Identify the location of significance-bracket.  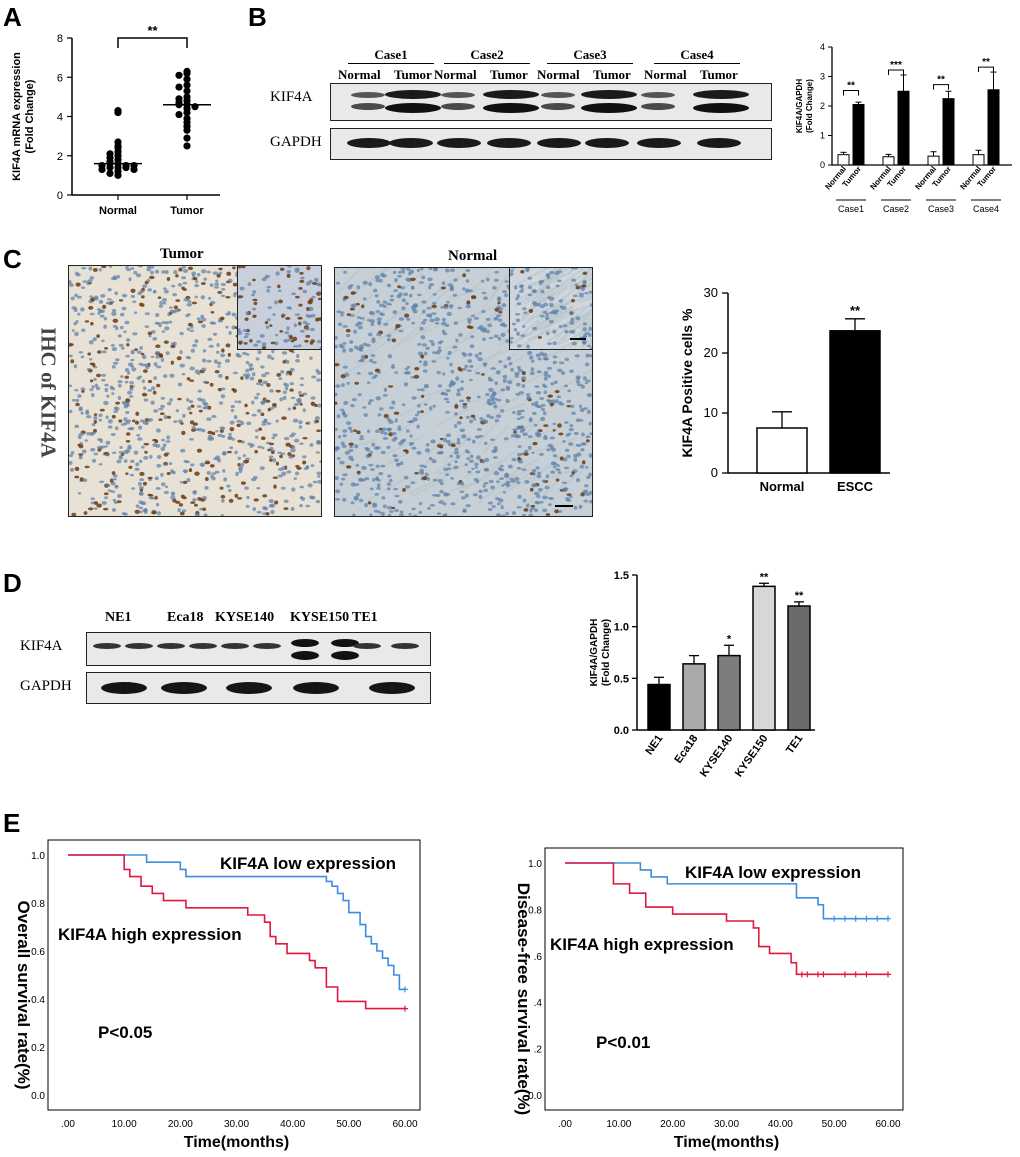
(152, 42).